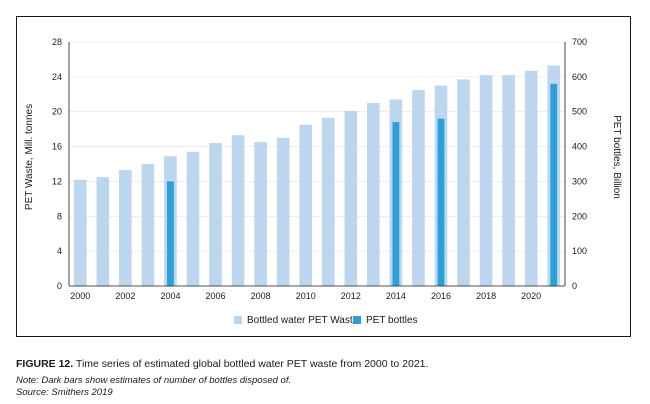 This screenshot has width=650, height=404. Describe the element at coordinates (125, 296) in the screenshot. I see `x-tick-label: 2002` at that location.